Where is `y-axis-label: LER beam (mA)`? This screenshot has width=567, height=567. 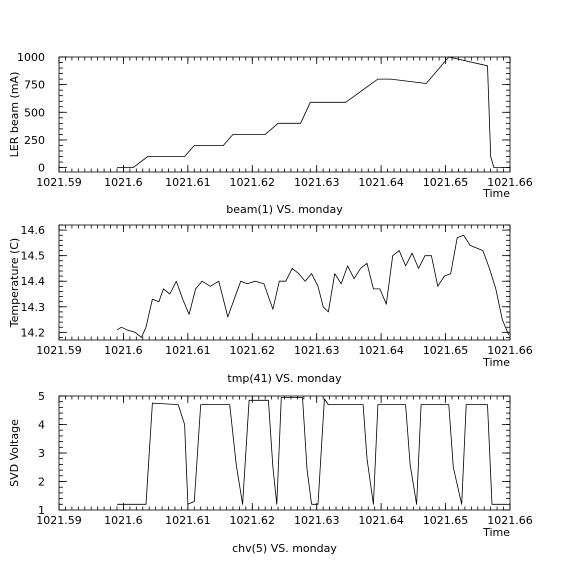 y-axis-label: LER beam (mA) is located at coordinates (14, 115).